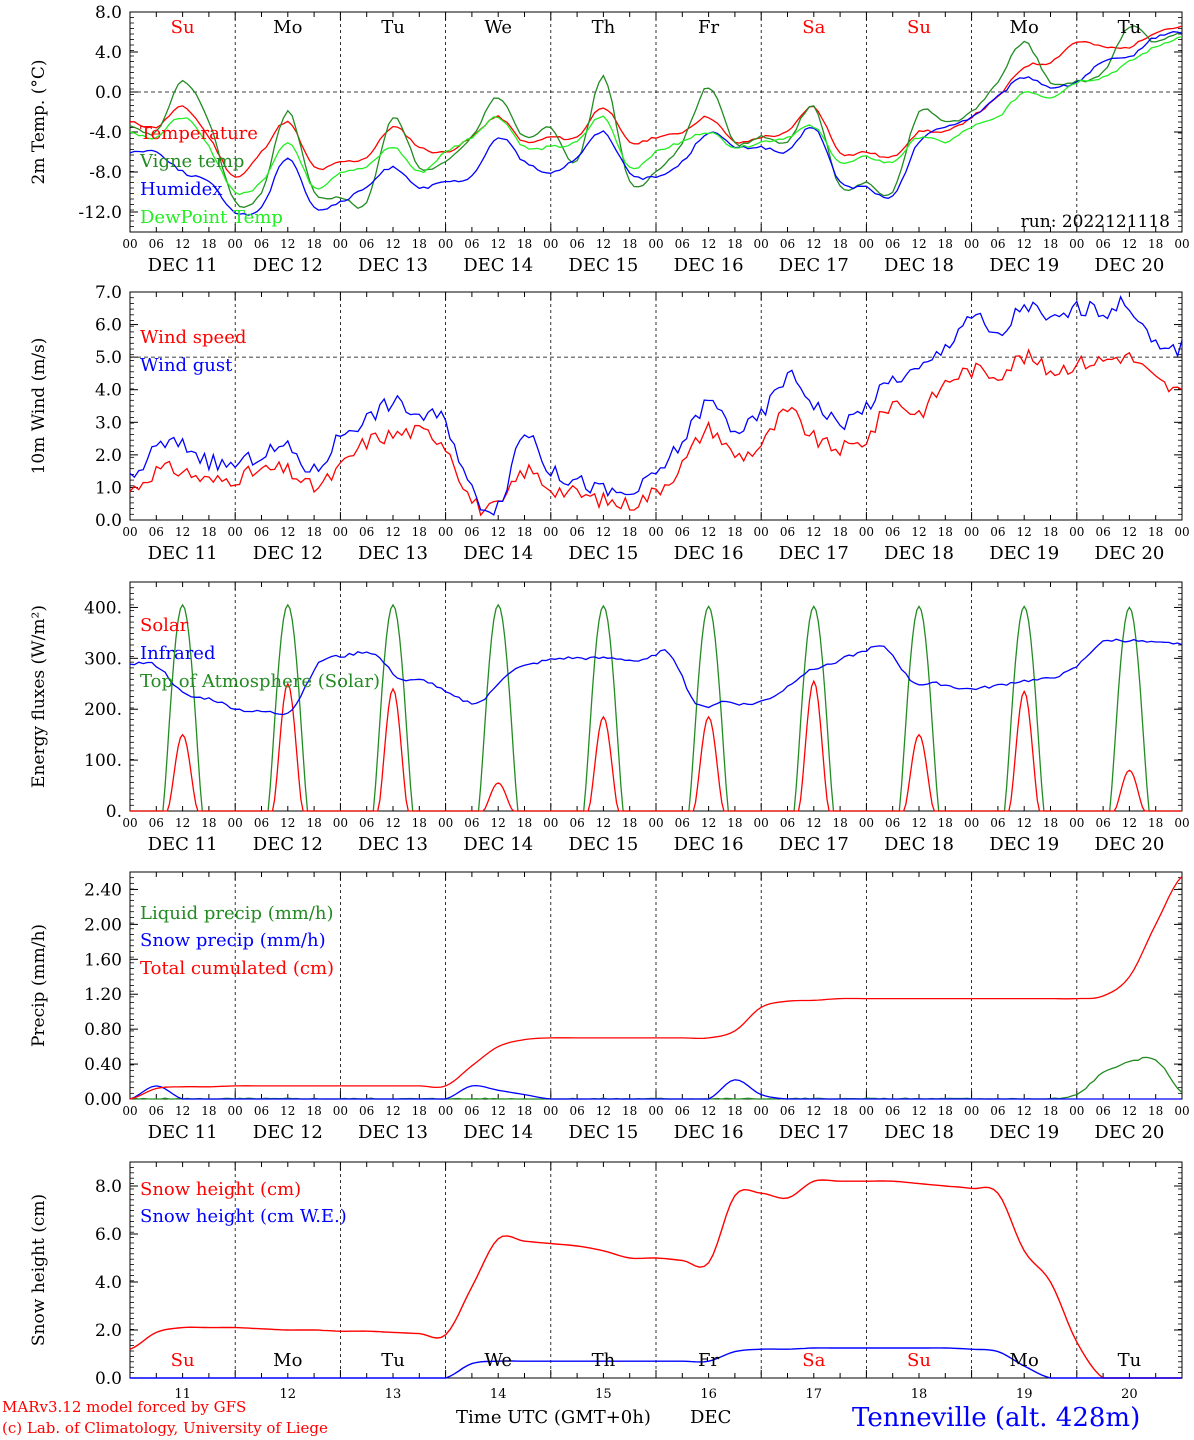 This screenshot has width=1194, height=1440. Describe the element at coordinates (193, 337) in the screenshot. I see `legend-entry: Wind speed` at that location.